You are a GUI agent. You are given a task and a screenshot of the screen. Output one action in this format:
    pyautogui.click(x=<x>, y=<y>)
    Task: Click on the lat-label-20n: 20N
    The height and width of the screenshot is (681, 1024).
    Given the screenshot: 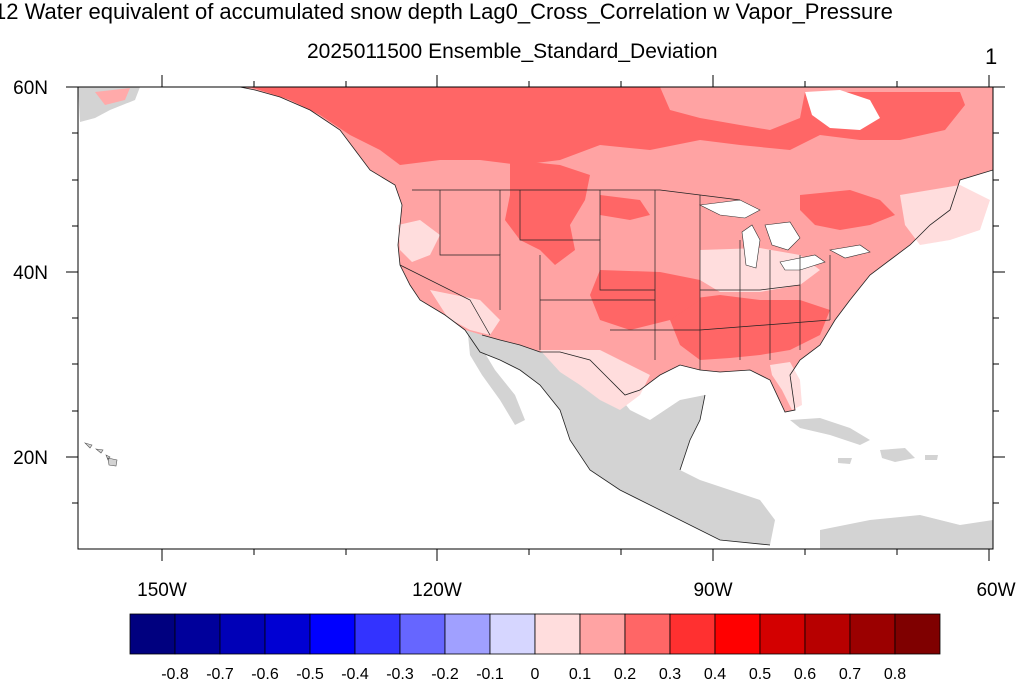 What is the action you would take?
    pyautogui.click(x=30, y=458)
    